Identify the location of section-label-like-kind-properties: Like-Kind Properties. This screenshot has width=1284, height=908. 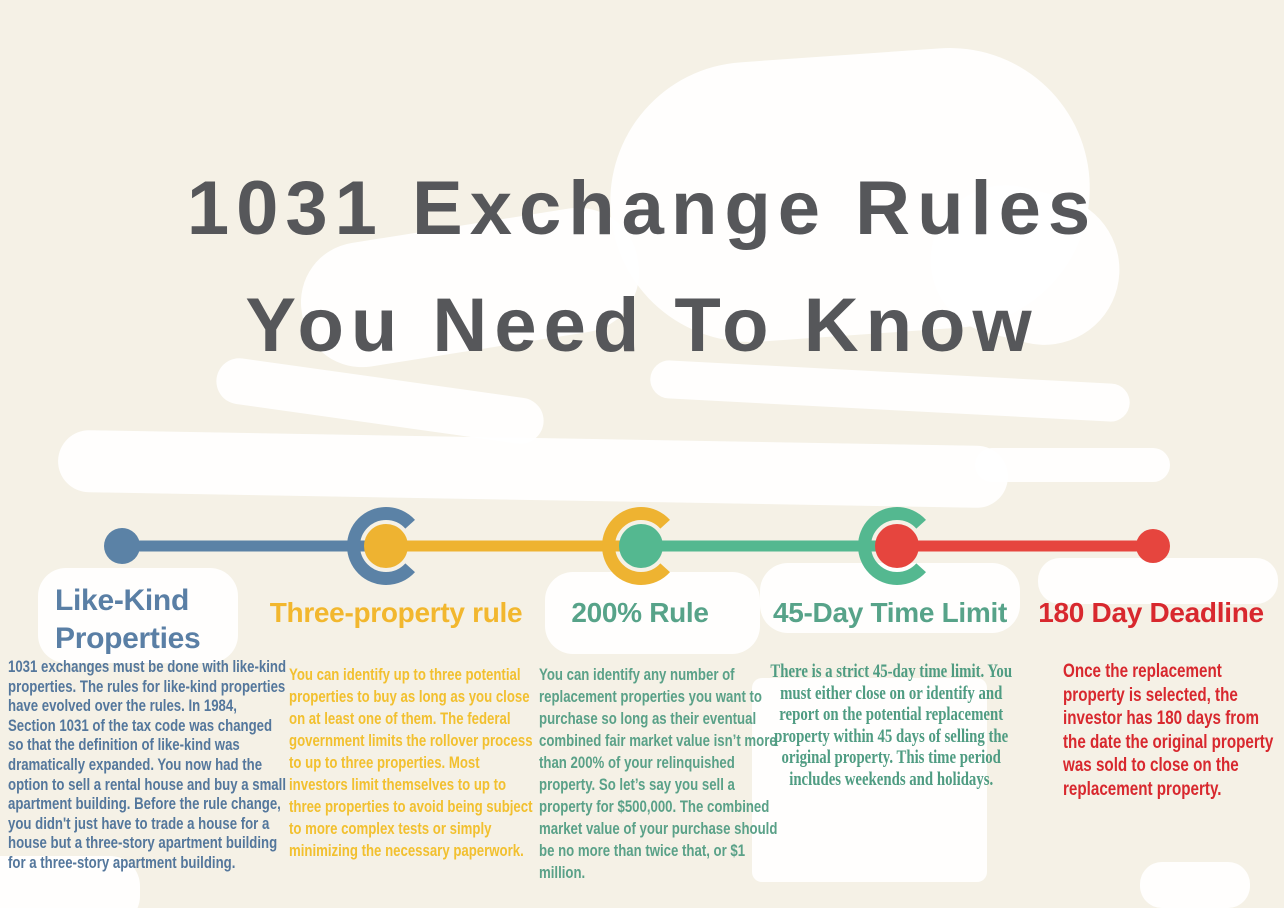
(128, 619).